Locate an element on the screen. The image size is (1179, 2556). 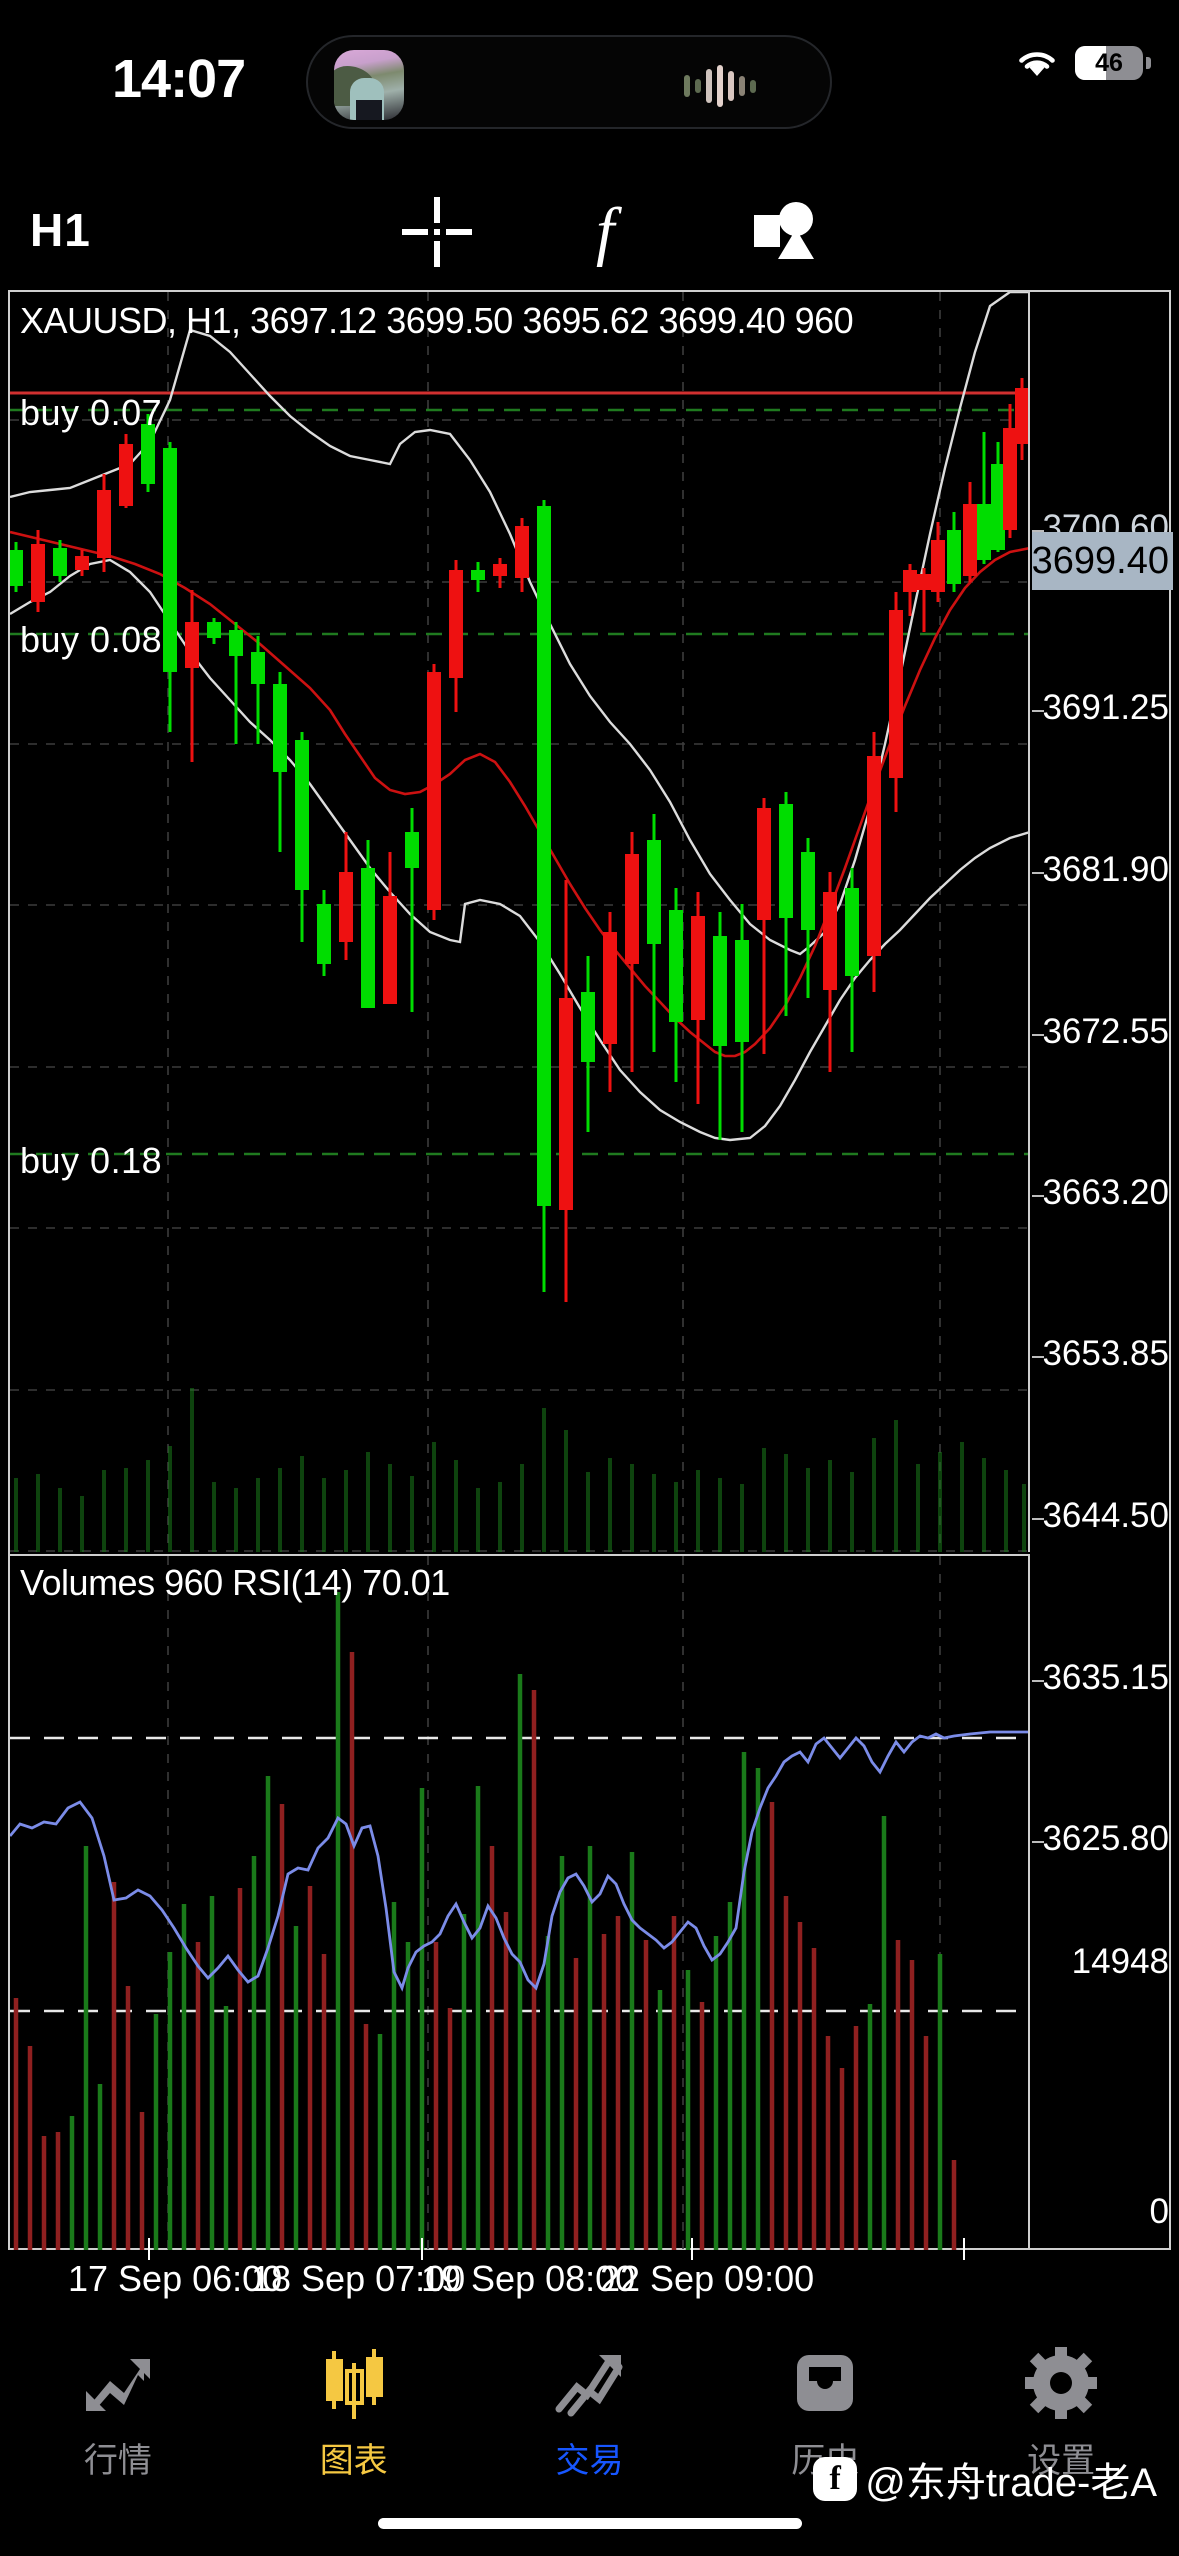
crosshair-icon is located at coordinates (437, 232).